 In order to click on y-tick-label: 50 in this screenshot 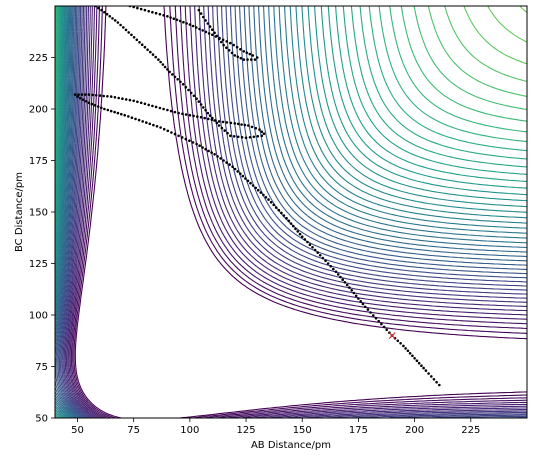, I will do `click(41, 419)`.